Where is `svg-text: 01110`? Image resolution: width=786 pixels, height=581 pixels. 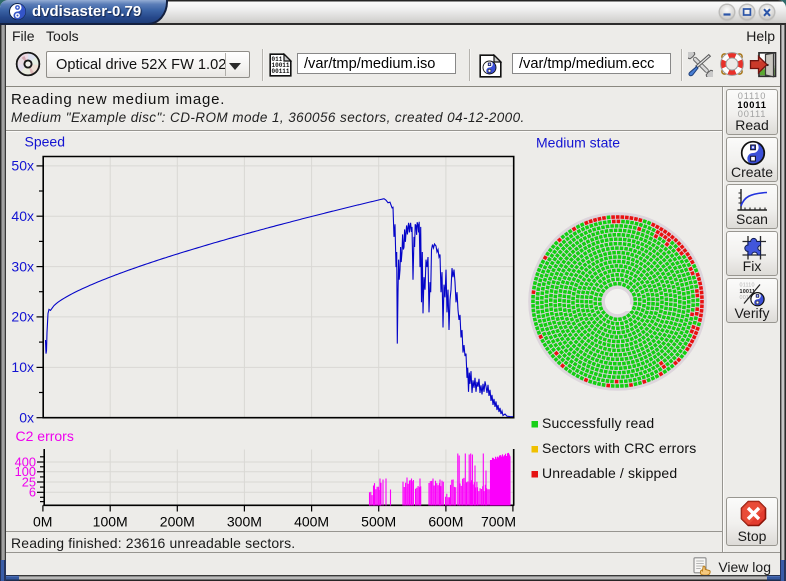 svg-text: 01110 is located at coordinates (747, 286).